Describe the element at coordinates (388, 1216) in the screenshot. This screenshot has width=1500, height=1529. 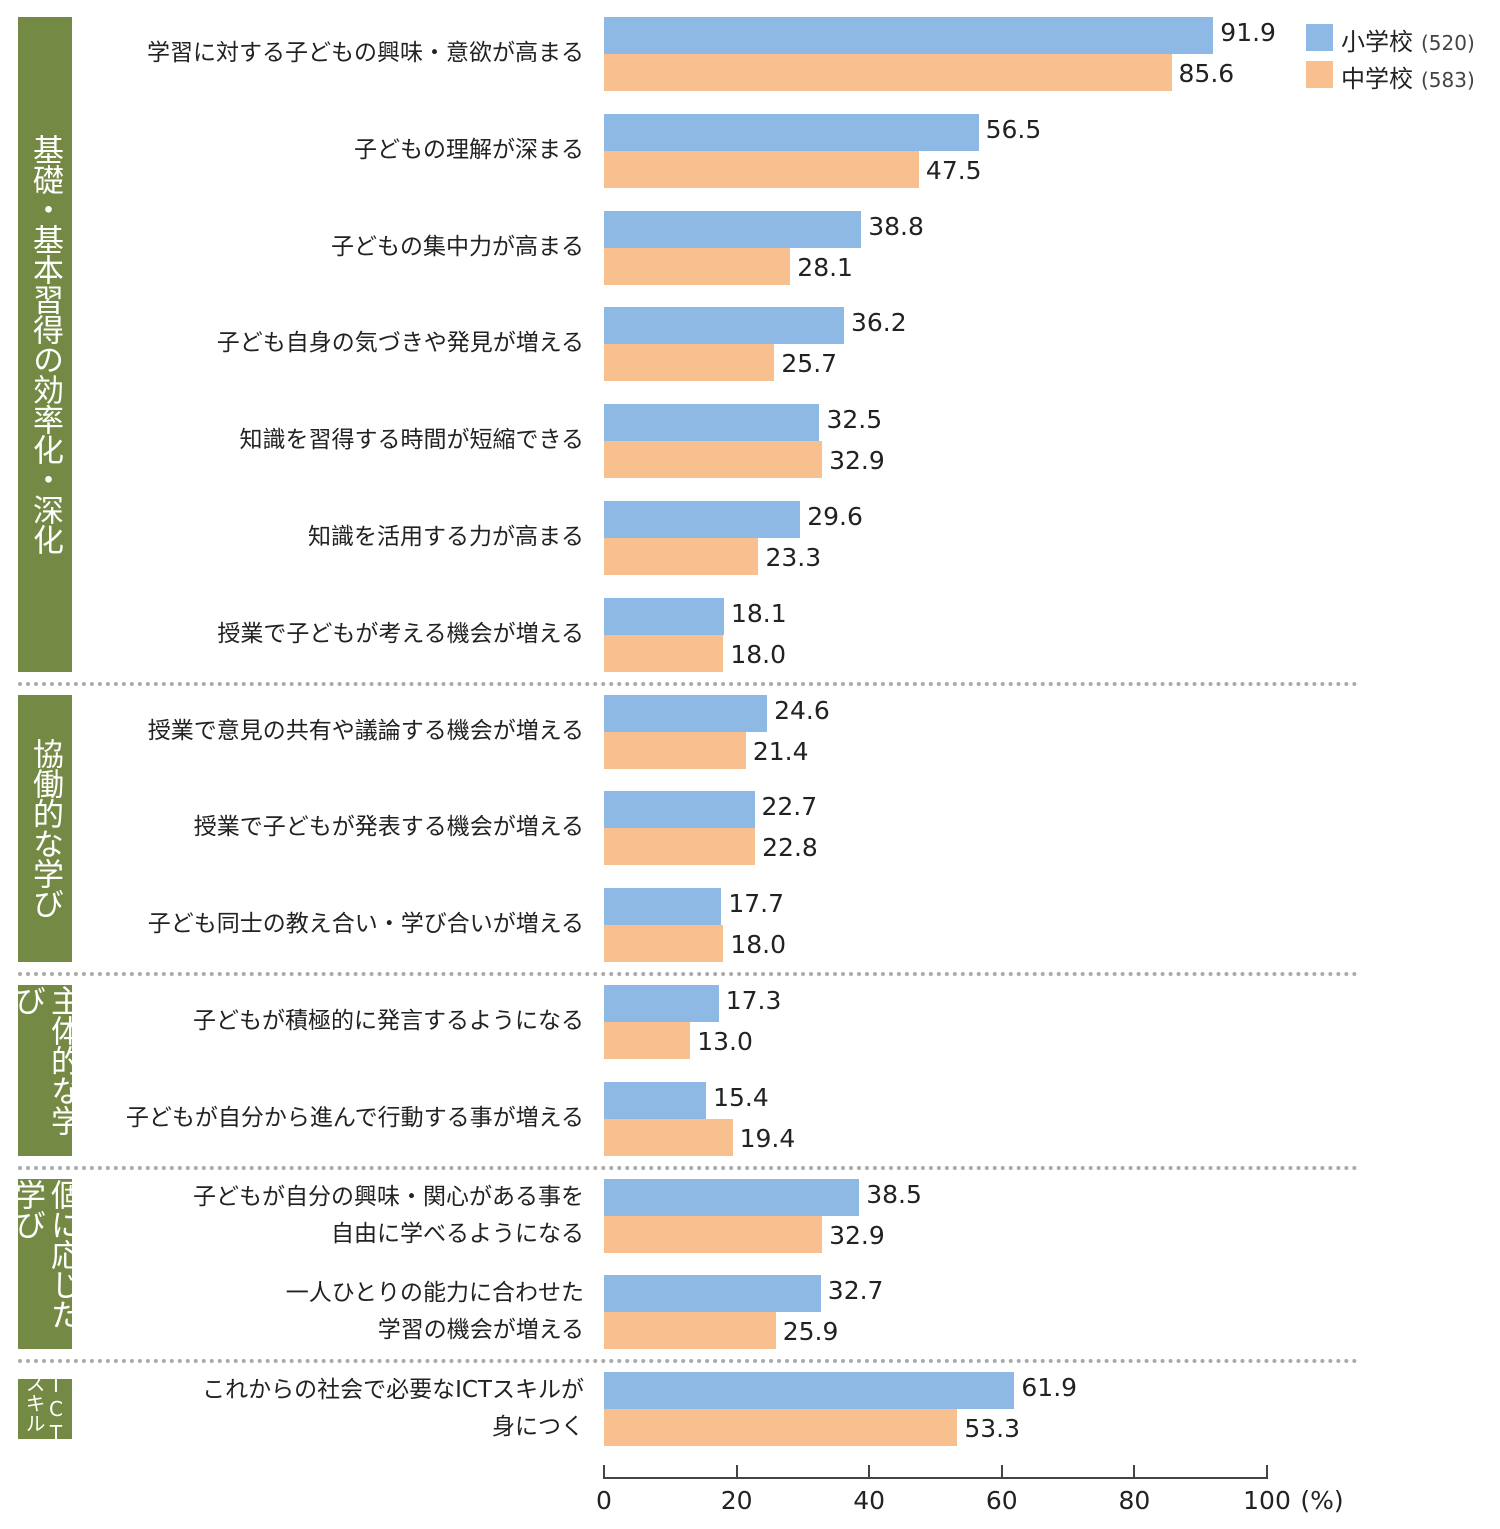
I see `category-label: 子どもが自分の興味・関心がある事を自由に学べるようになる` at that location.